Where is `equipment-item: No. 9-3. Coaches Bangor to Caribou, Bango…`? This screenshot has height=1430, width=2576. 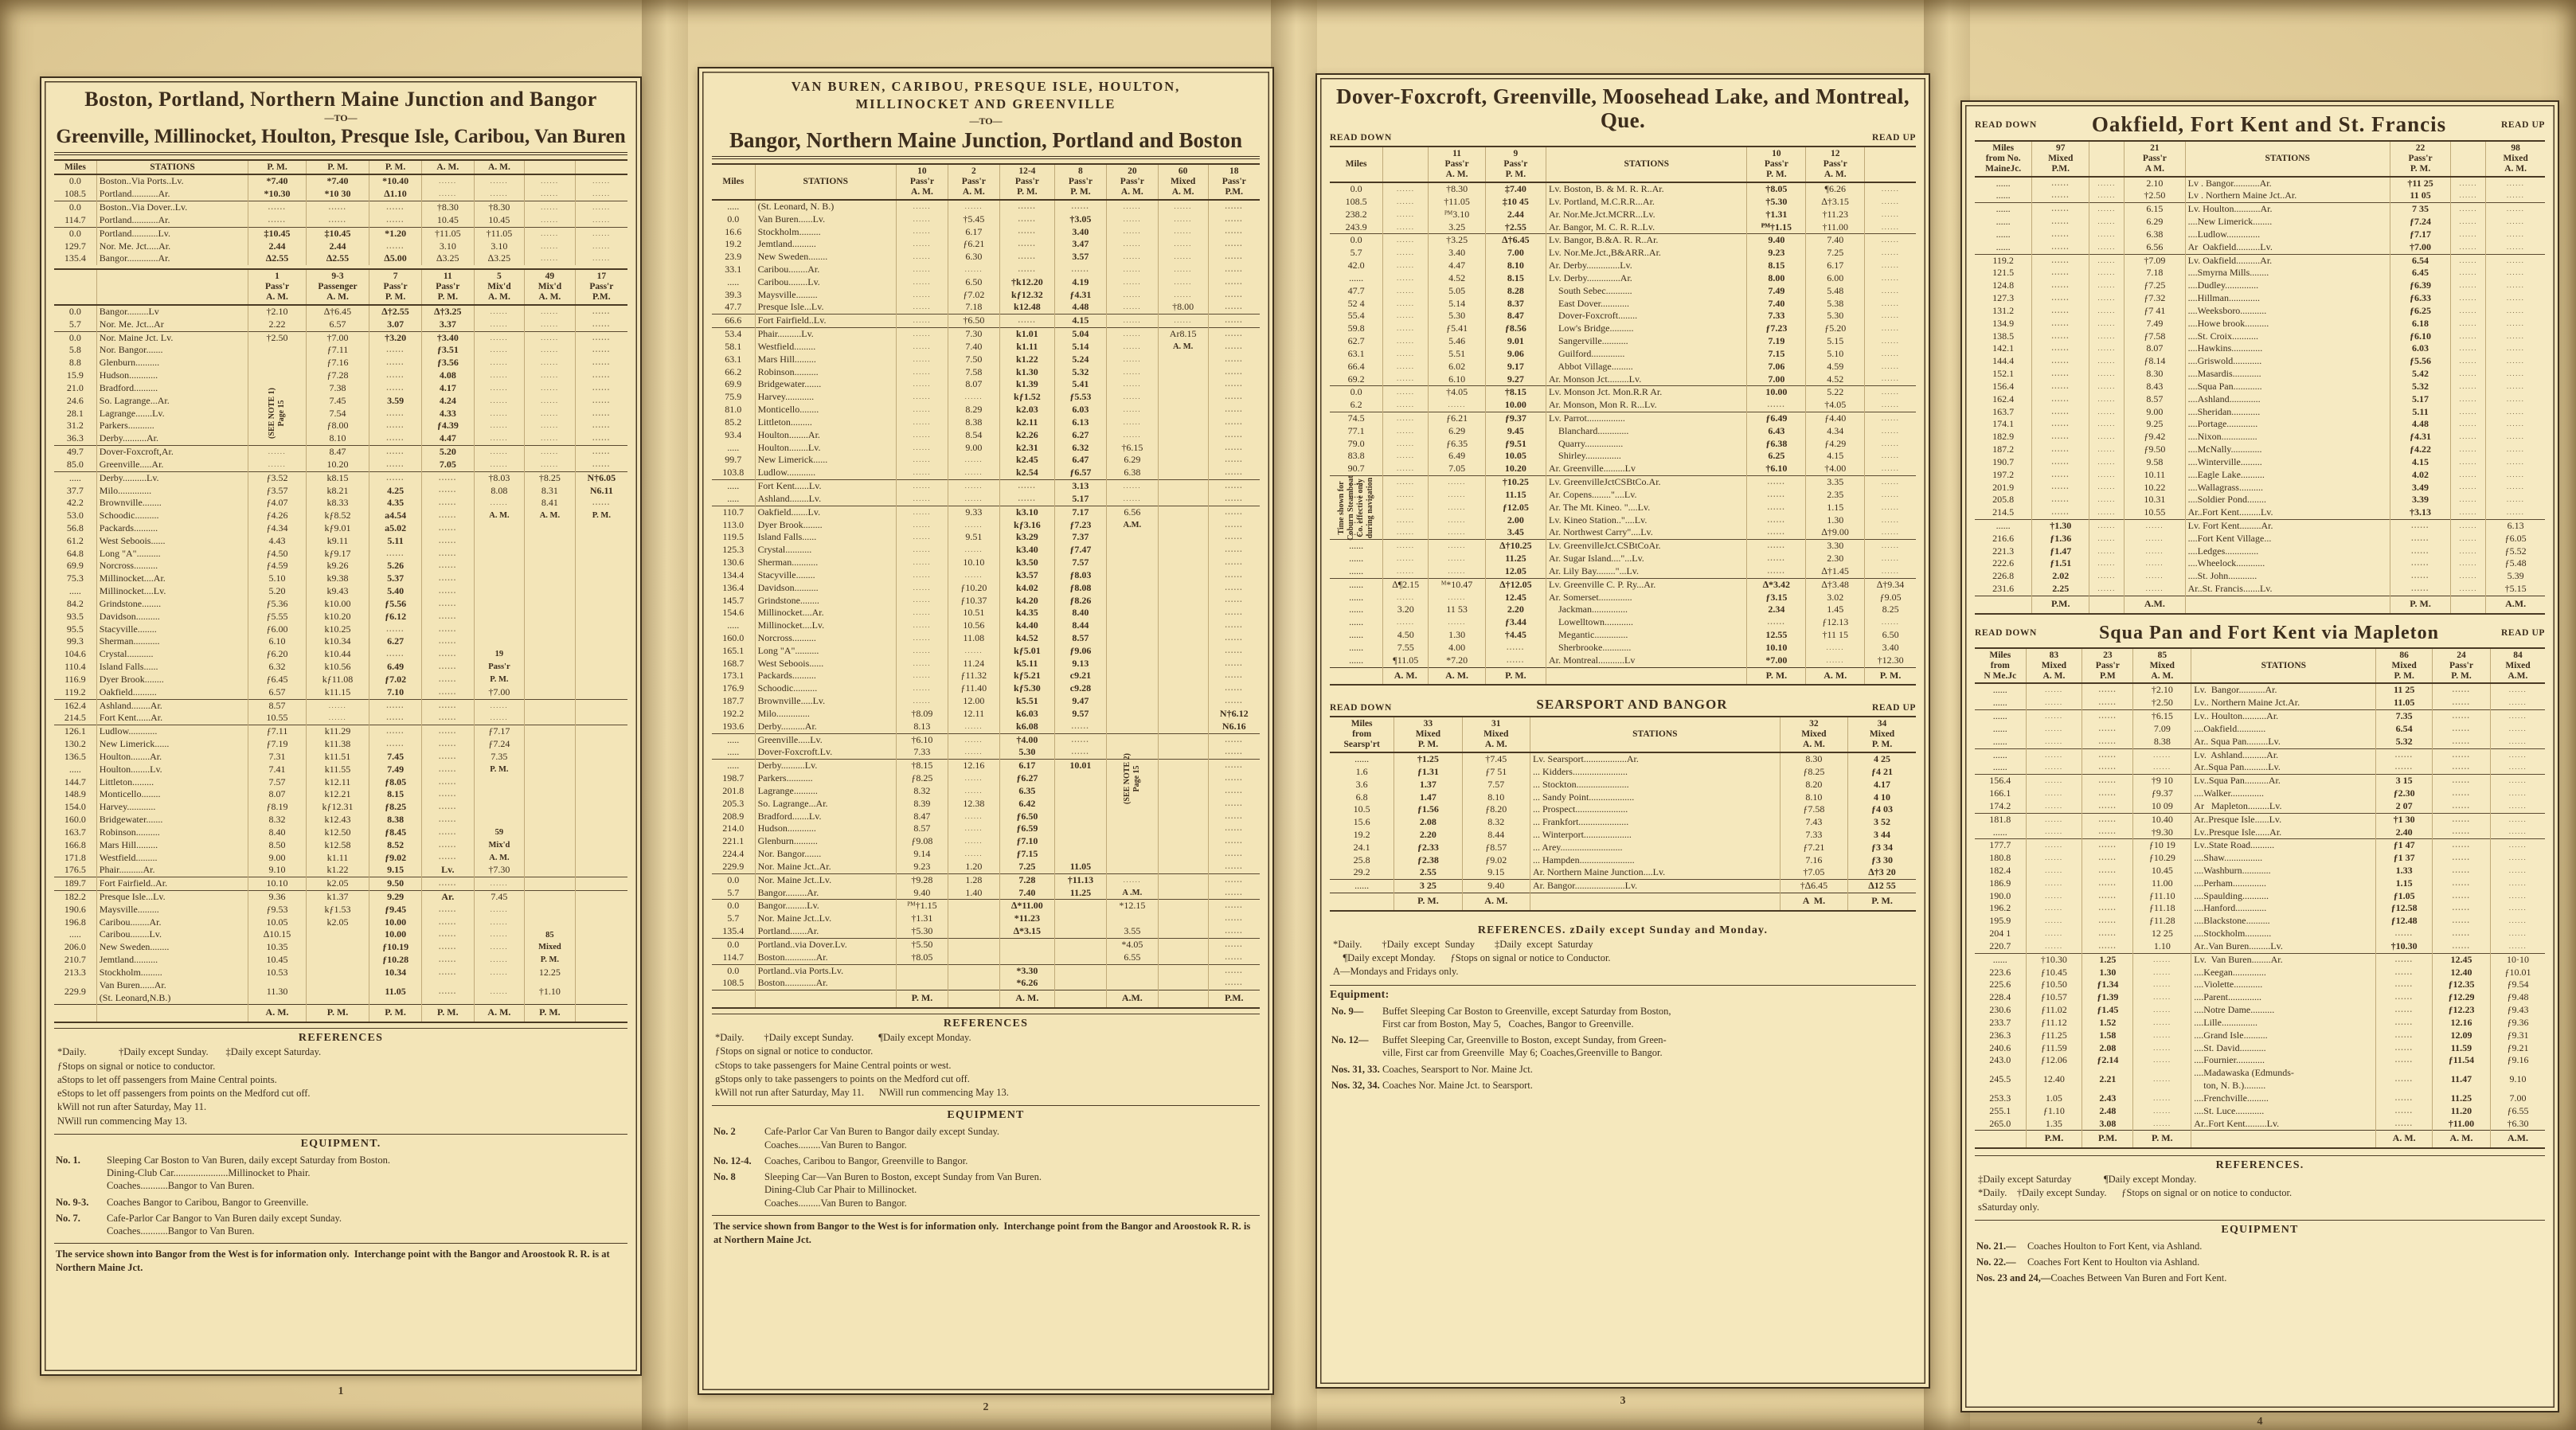 equipment-item: No. 9-3. Coaches Bangor to Caribou, Bango… is located at coordinates (341, 1202).